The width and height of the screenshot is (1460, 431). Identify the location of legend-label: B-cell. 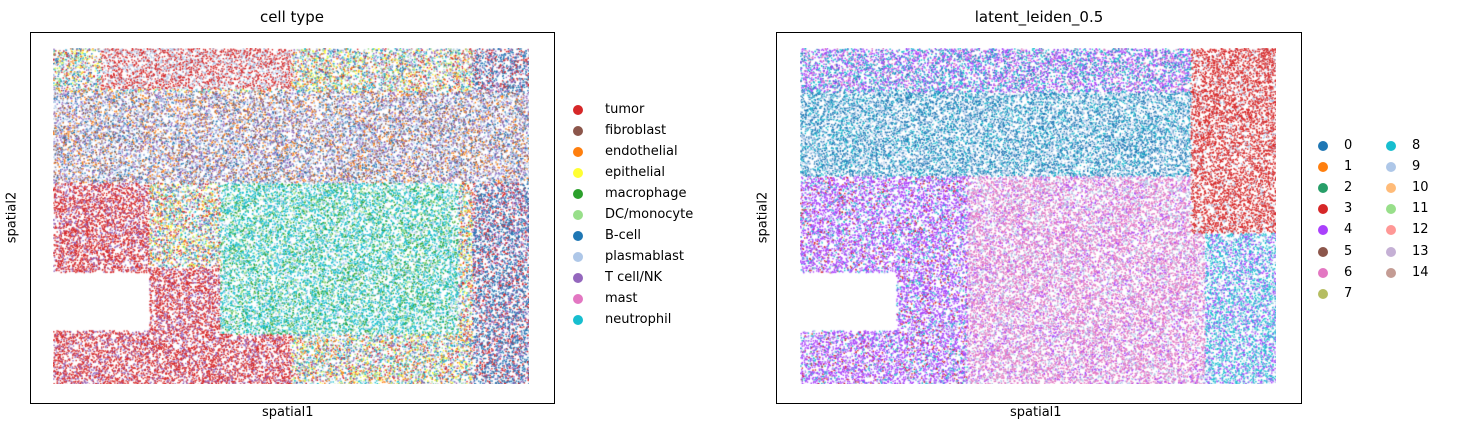
(623, 235).